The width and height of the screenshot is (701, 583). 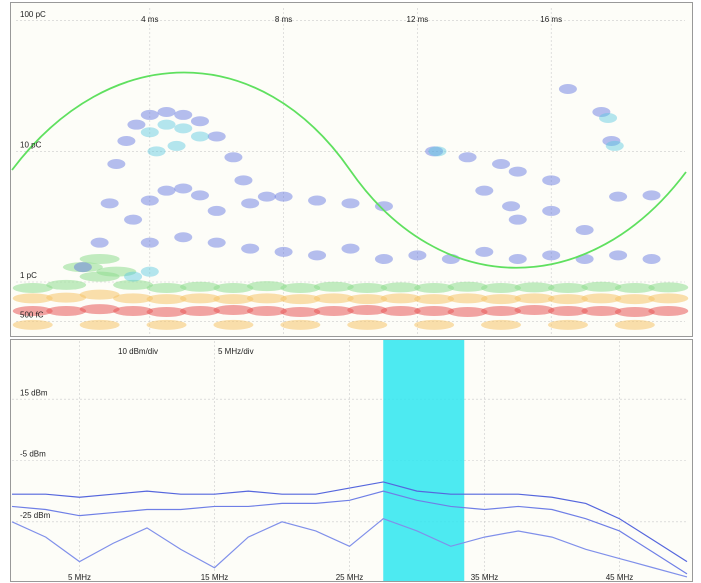 What do you see at coordinates (28, 275) in the screenshot?
I see `y-tick-label: 1 pC` at bounding box center [28, 275].